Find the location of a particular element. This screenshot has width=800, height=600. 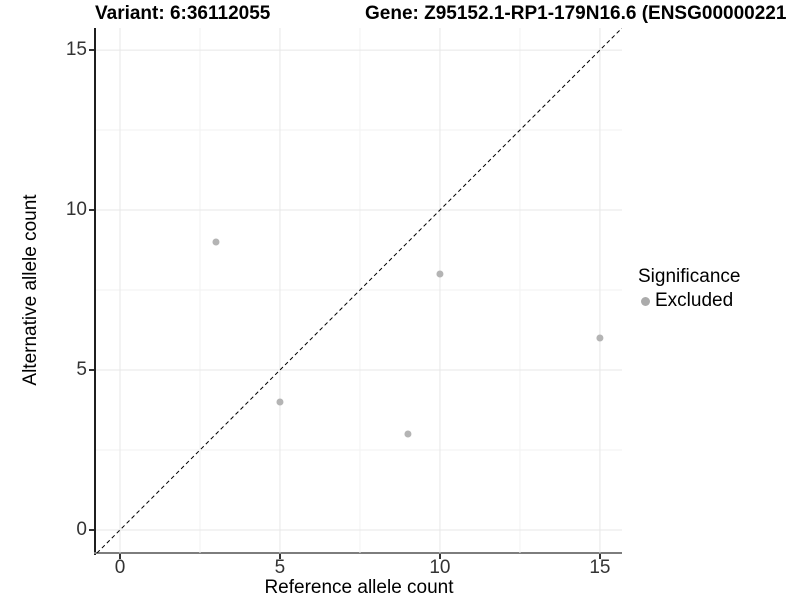

legend-item-excluded: Excluded is located at coordinates (689, 301).